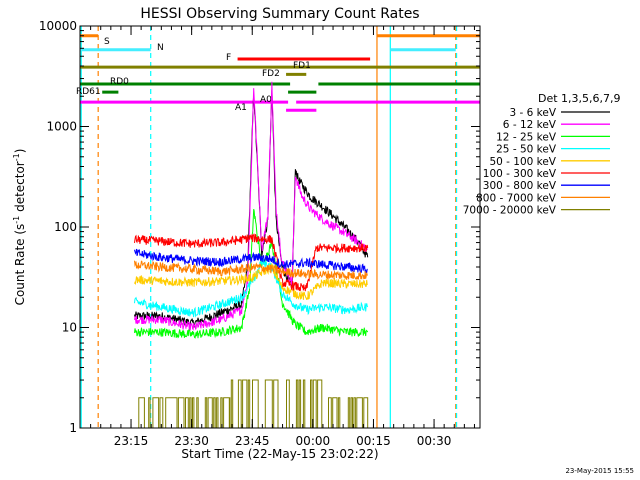 The width and height of the screenshot is (640, 480). What do you see at coordinates (58, 26) in the screenshot?
I see `y-tick-label: 10000` at bounding box center [58, 26].